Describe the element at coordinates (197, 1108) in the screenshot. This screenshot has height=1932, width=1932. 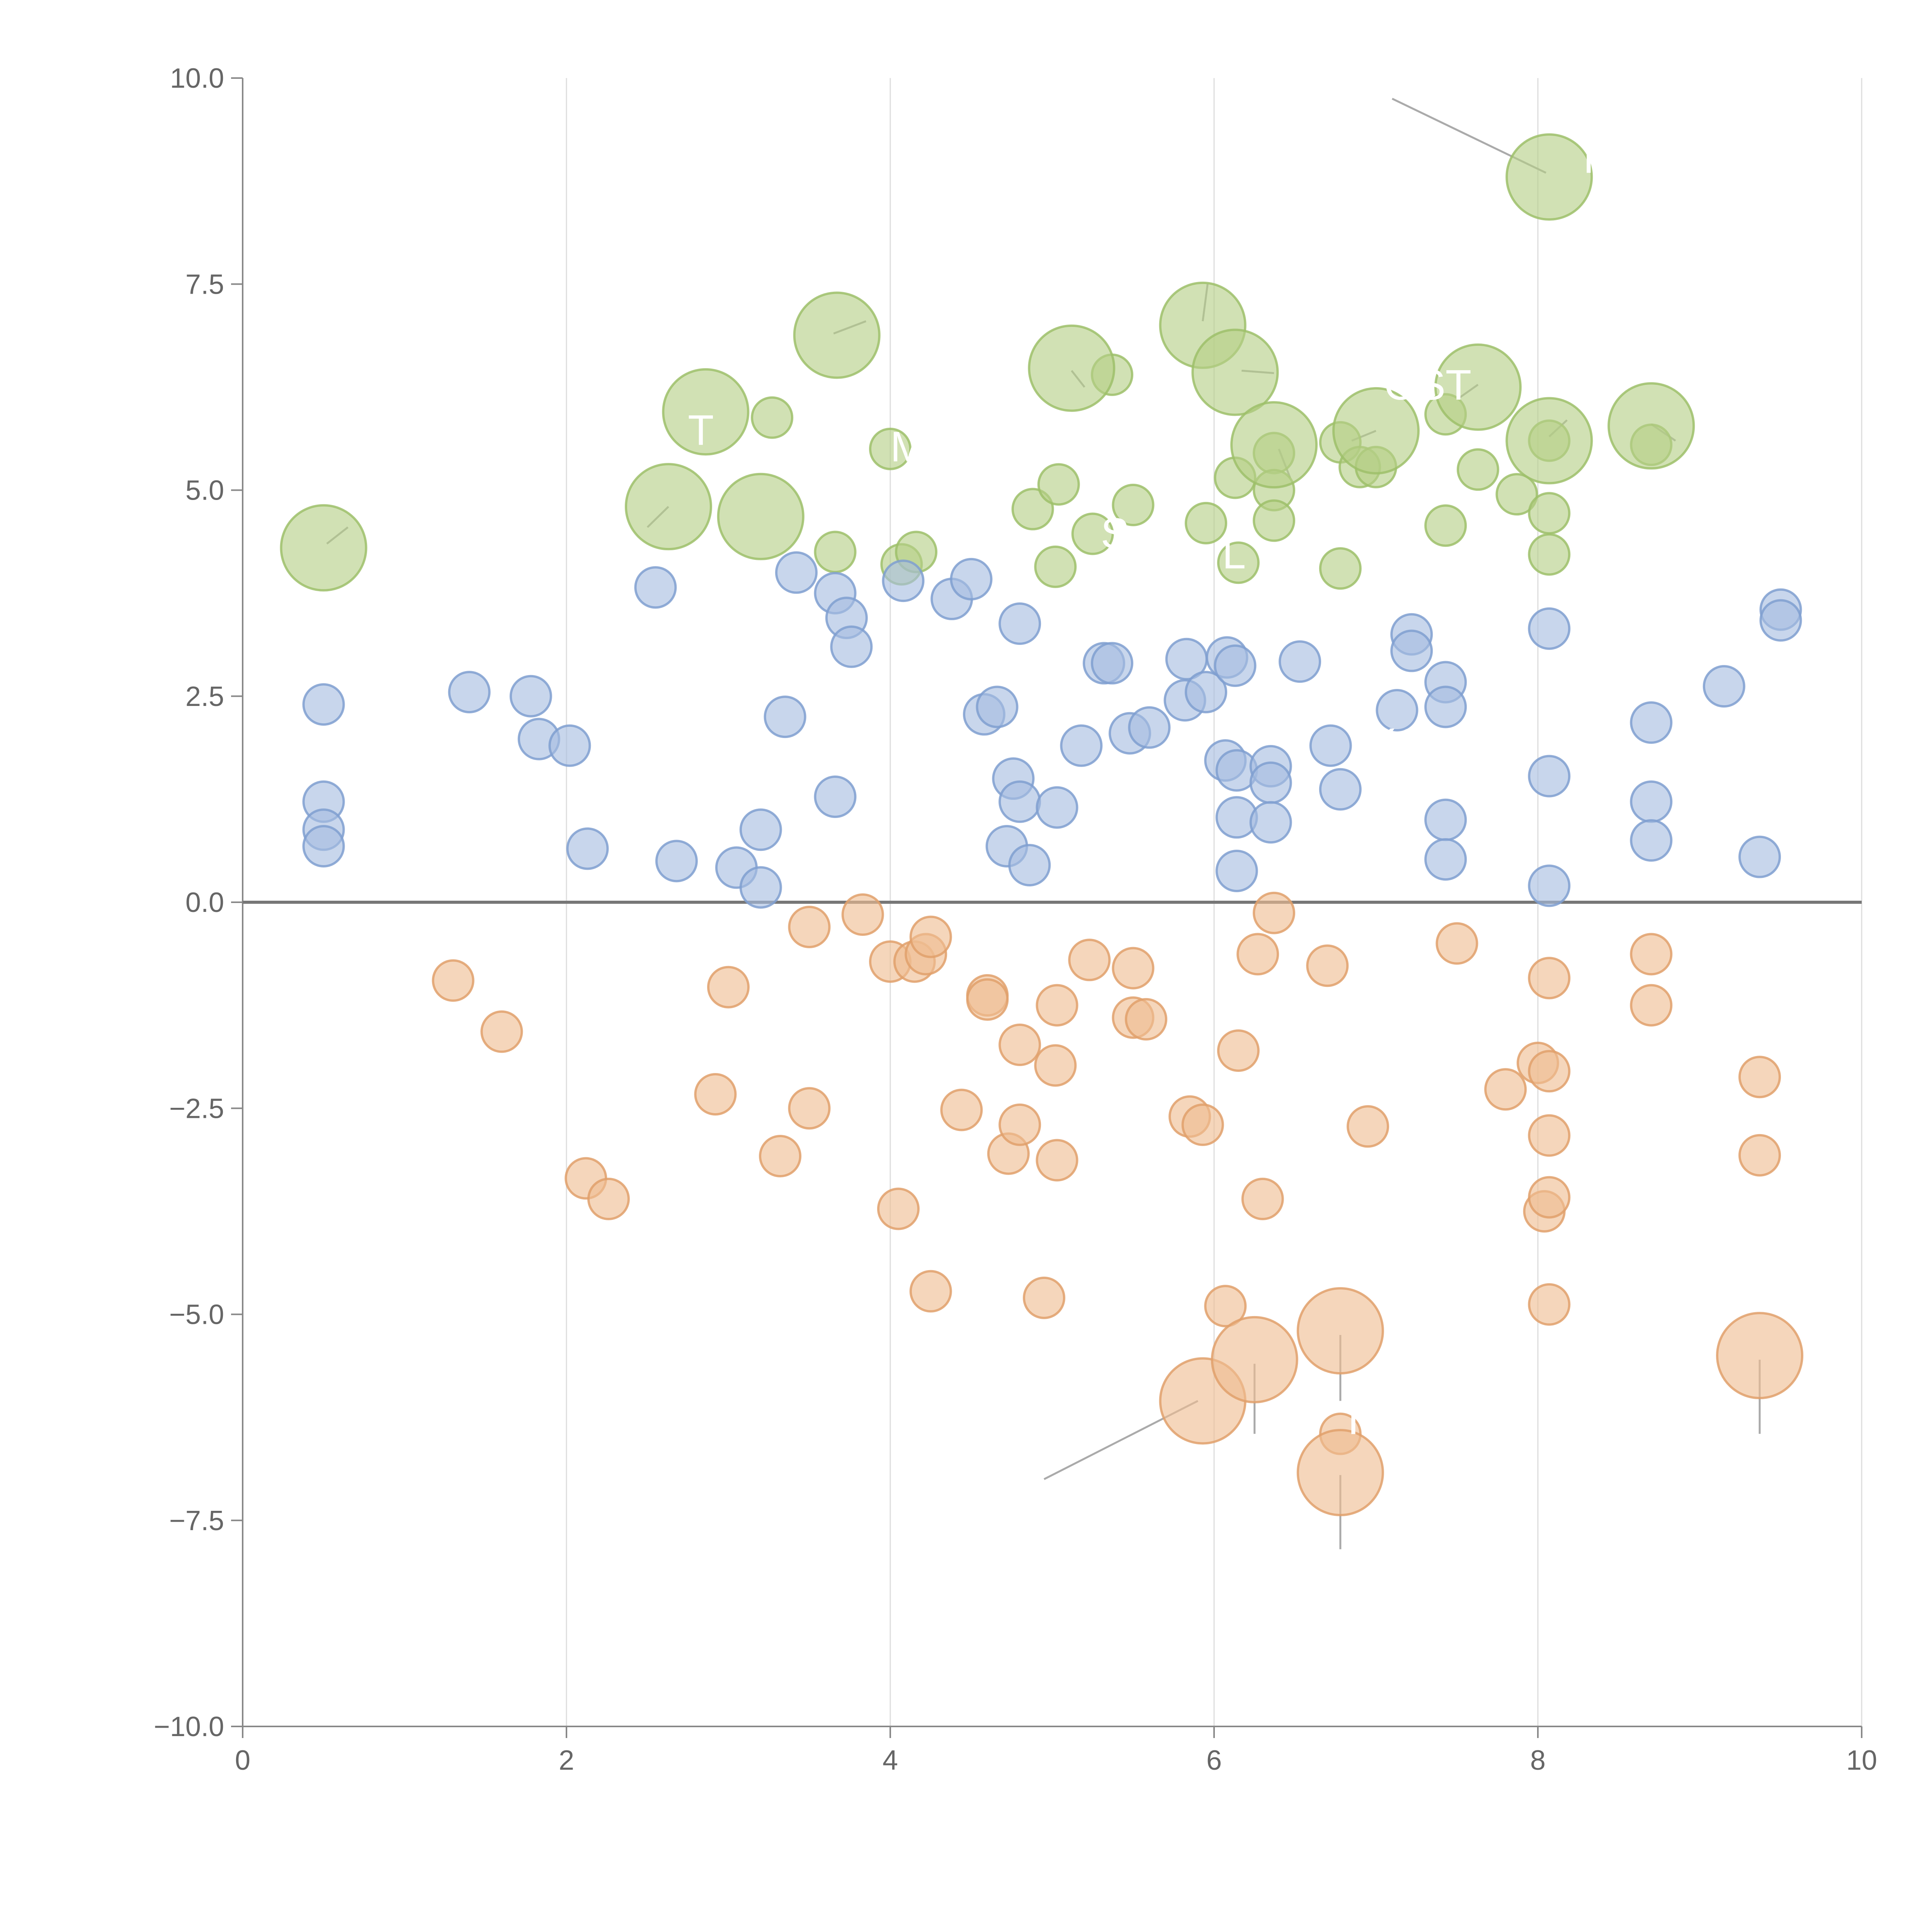
I see `y-tick-label: −2.5` at that location.